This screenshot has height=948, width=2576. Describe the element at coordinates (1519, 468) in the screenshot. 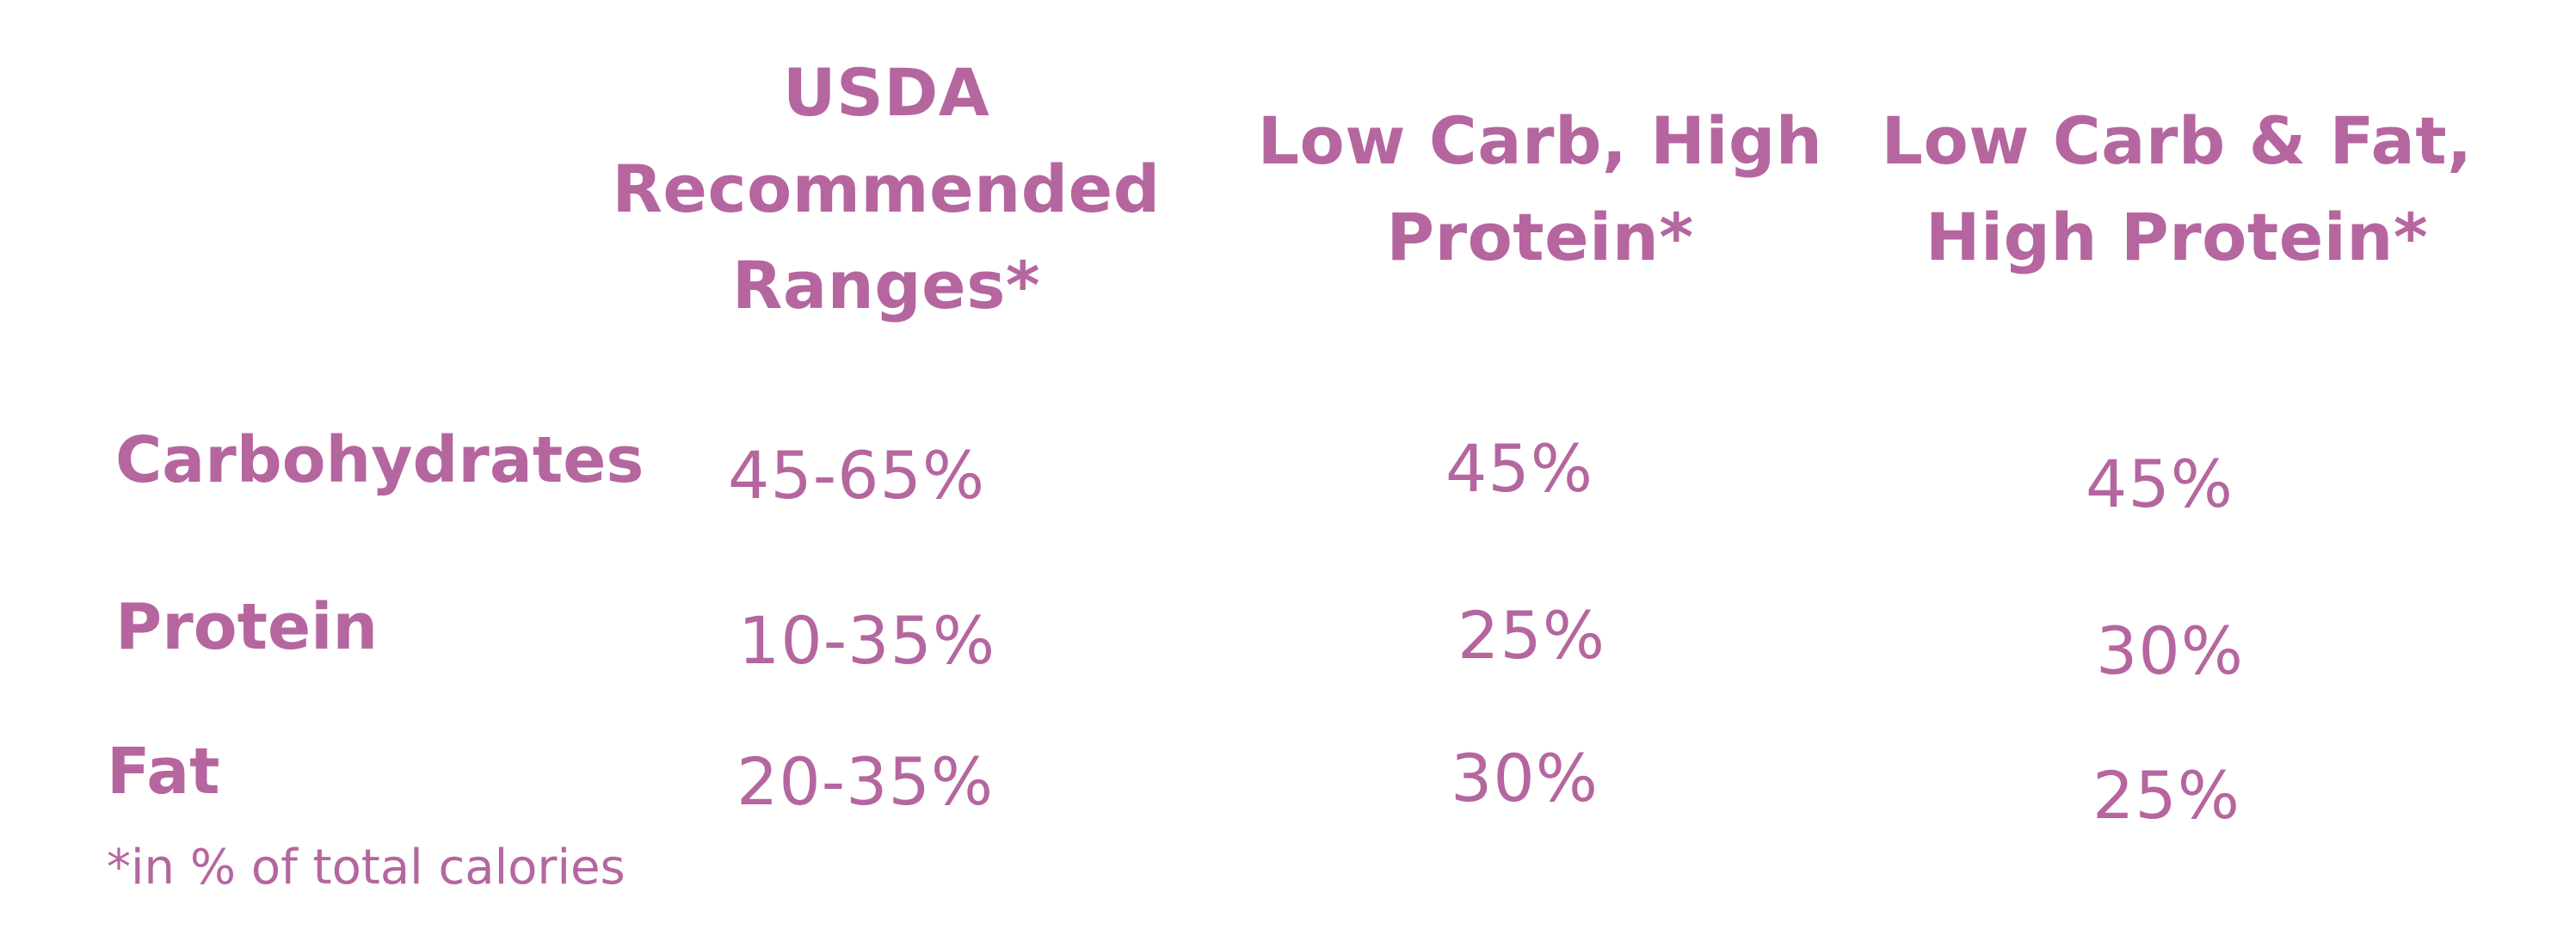

I see `cell-carbohydrates-low-carb-high-protein: 45%` at that location.